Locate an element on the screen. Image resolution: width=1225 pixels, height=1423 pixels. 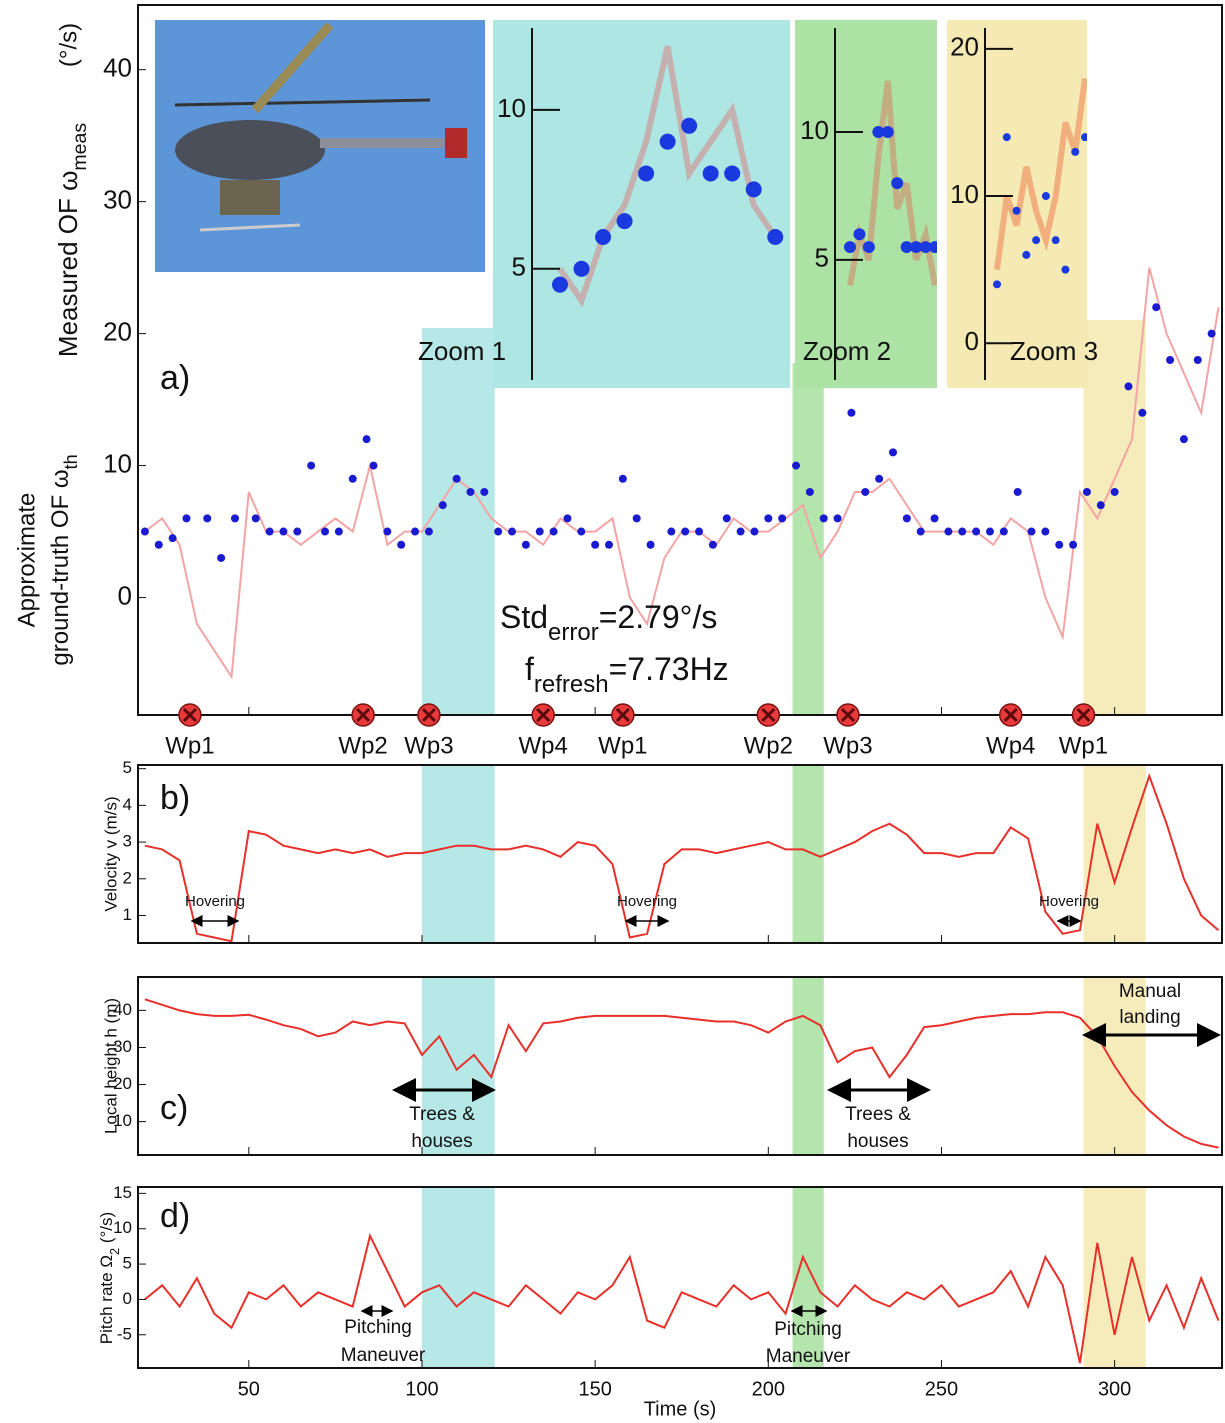
annotation: Maneuver is located at coordinates (383, 1355).